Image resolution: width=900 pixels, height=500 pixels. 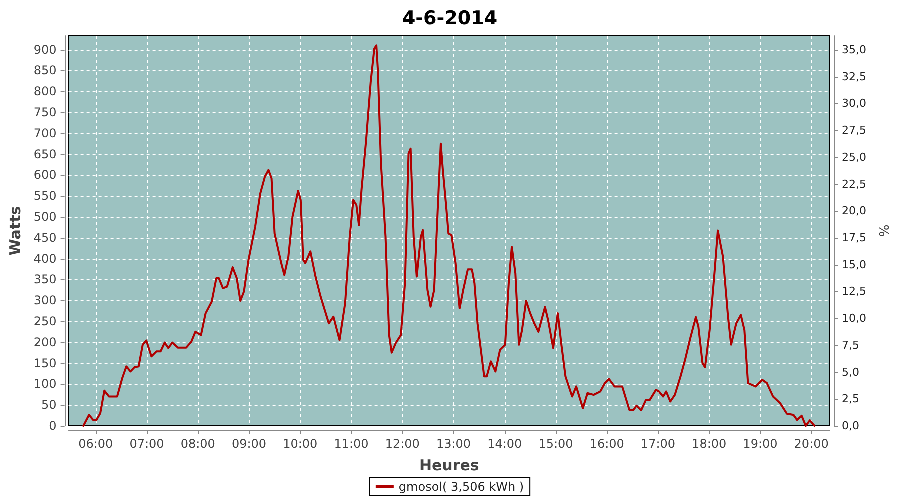 I want to click on y2-tick-label: 30,0, so click(x=854, y=103).